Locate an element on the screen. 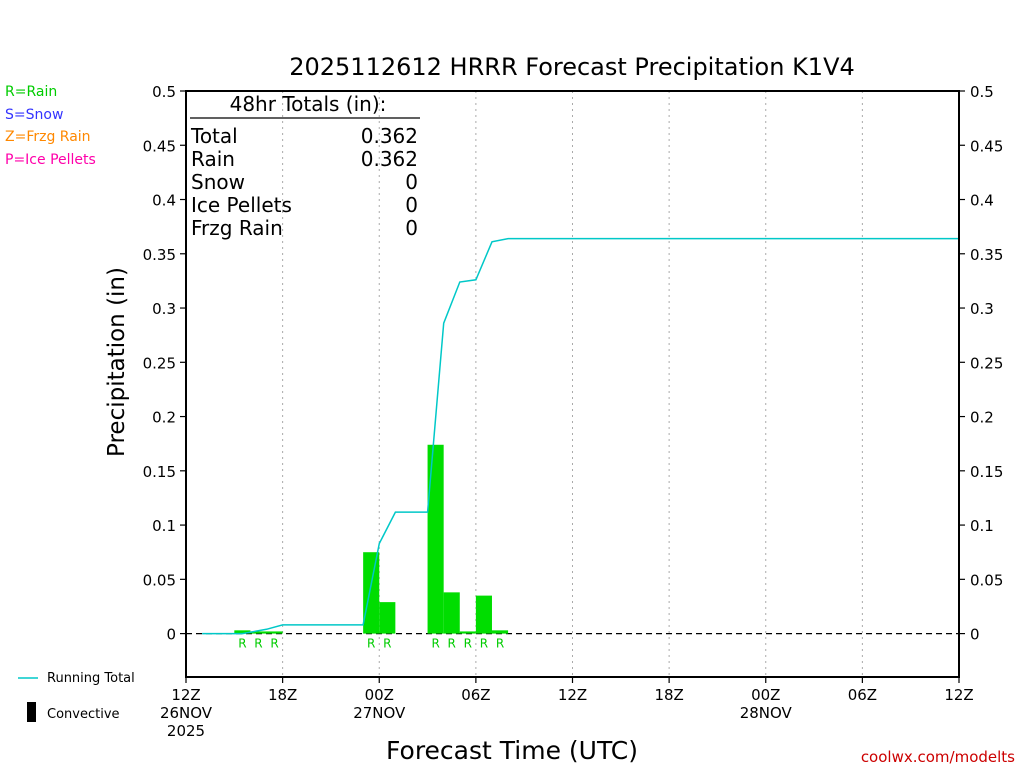 The width and height of the screenshot is (1024, 768). convective-legend-swatch is located at coordinates (31, 712).